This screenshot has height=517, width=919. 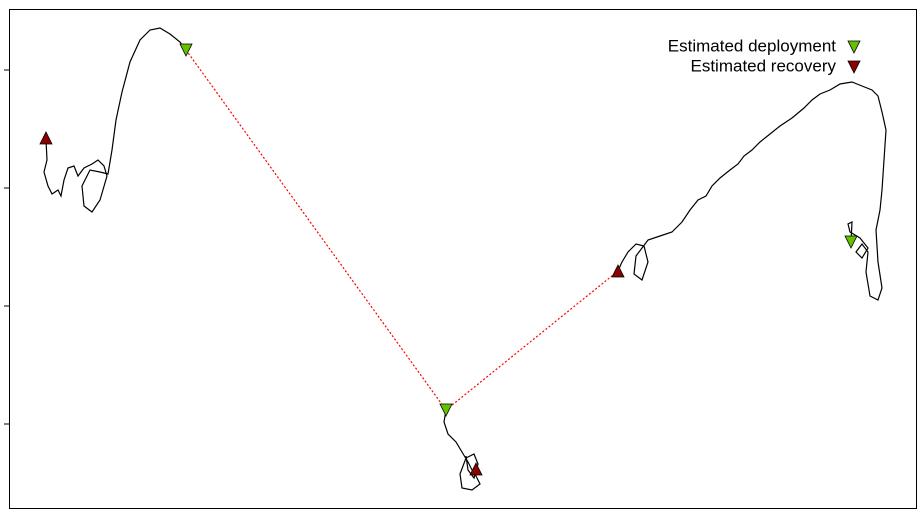 What do you see at coordinates (752, 45) in the screenshot?
I see `legend-label: Estimated deployment` at bounding box center [752, 45].